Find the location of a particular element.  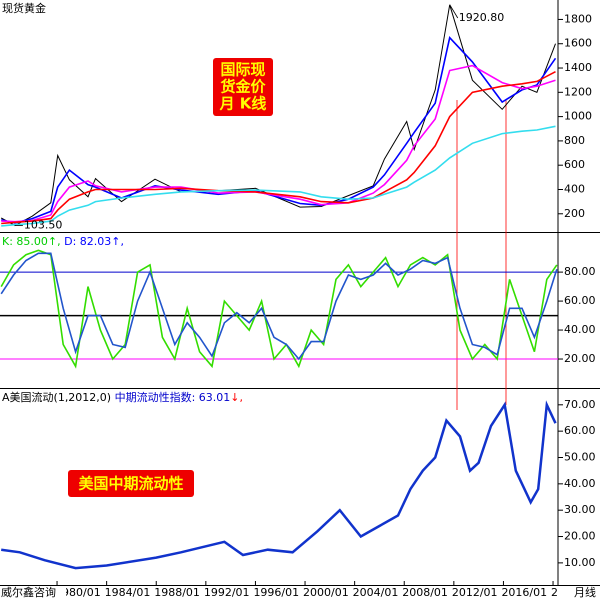

chart-title: 现货黄金 is located at coordinates (24, 8).